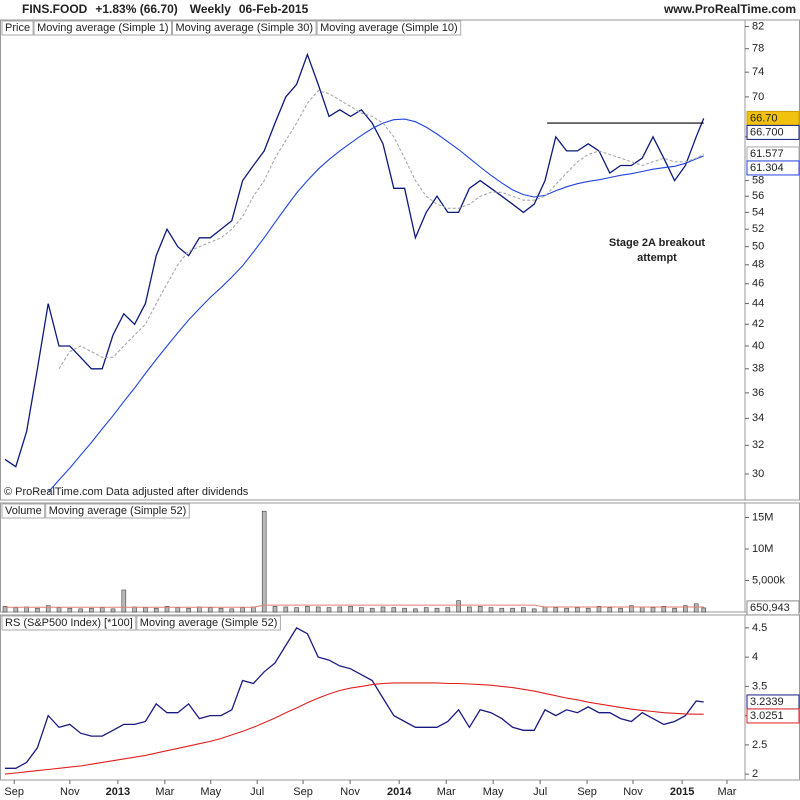 This screenshot has width=800, height=800. I want to click on series-line, so click(354, 728).